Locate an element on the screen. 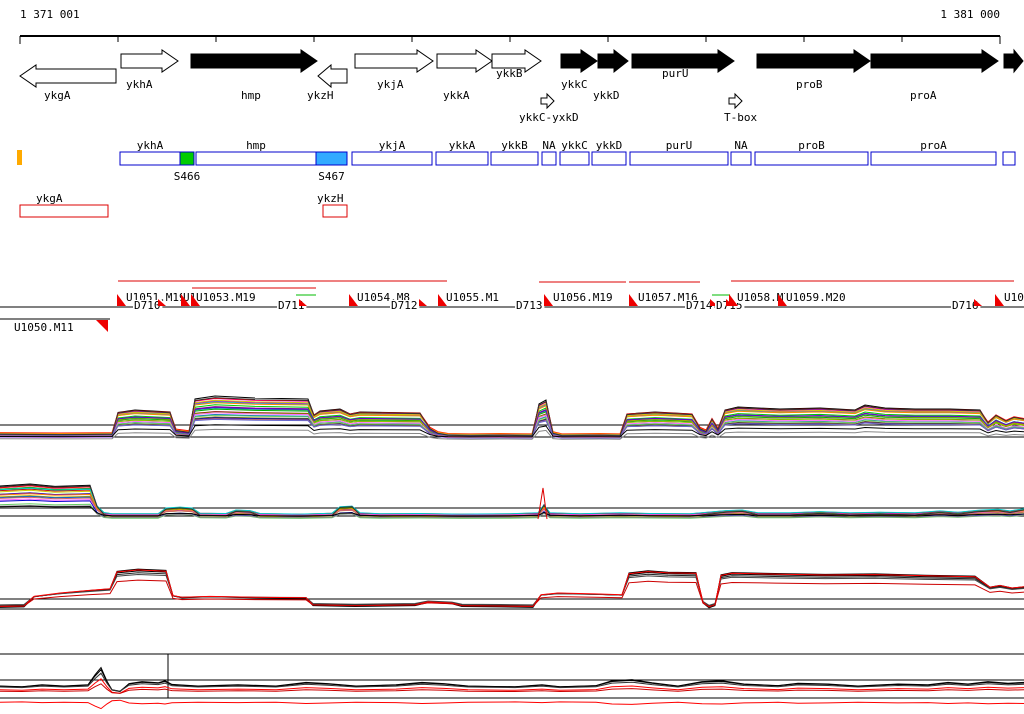 This screenshot has height=714, width=1024. feature-label-ykkC-yxkD: ykkC-yxkD is located at coordinates (549, 117).